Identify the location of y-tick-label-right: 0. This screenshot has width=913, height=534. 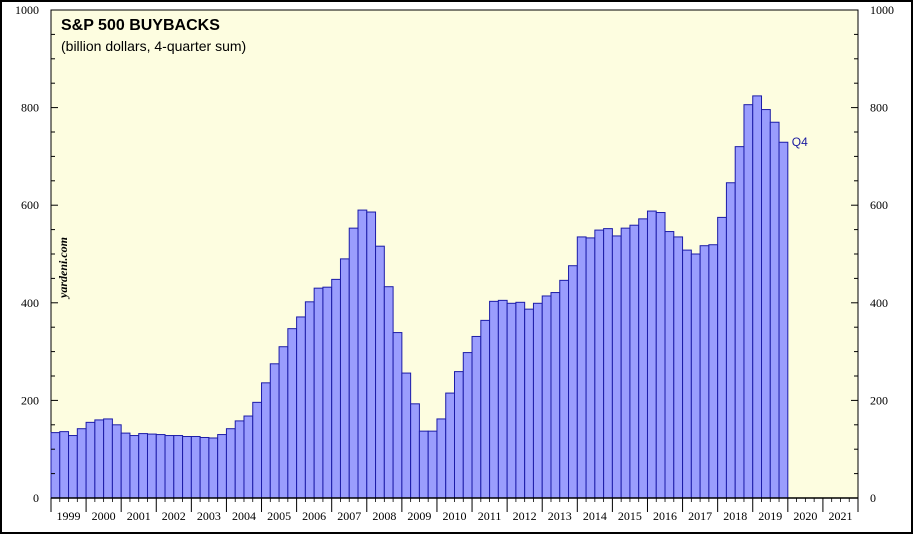
(873, 498).